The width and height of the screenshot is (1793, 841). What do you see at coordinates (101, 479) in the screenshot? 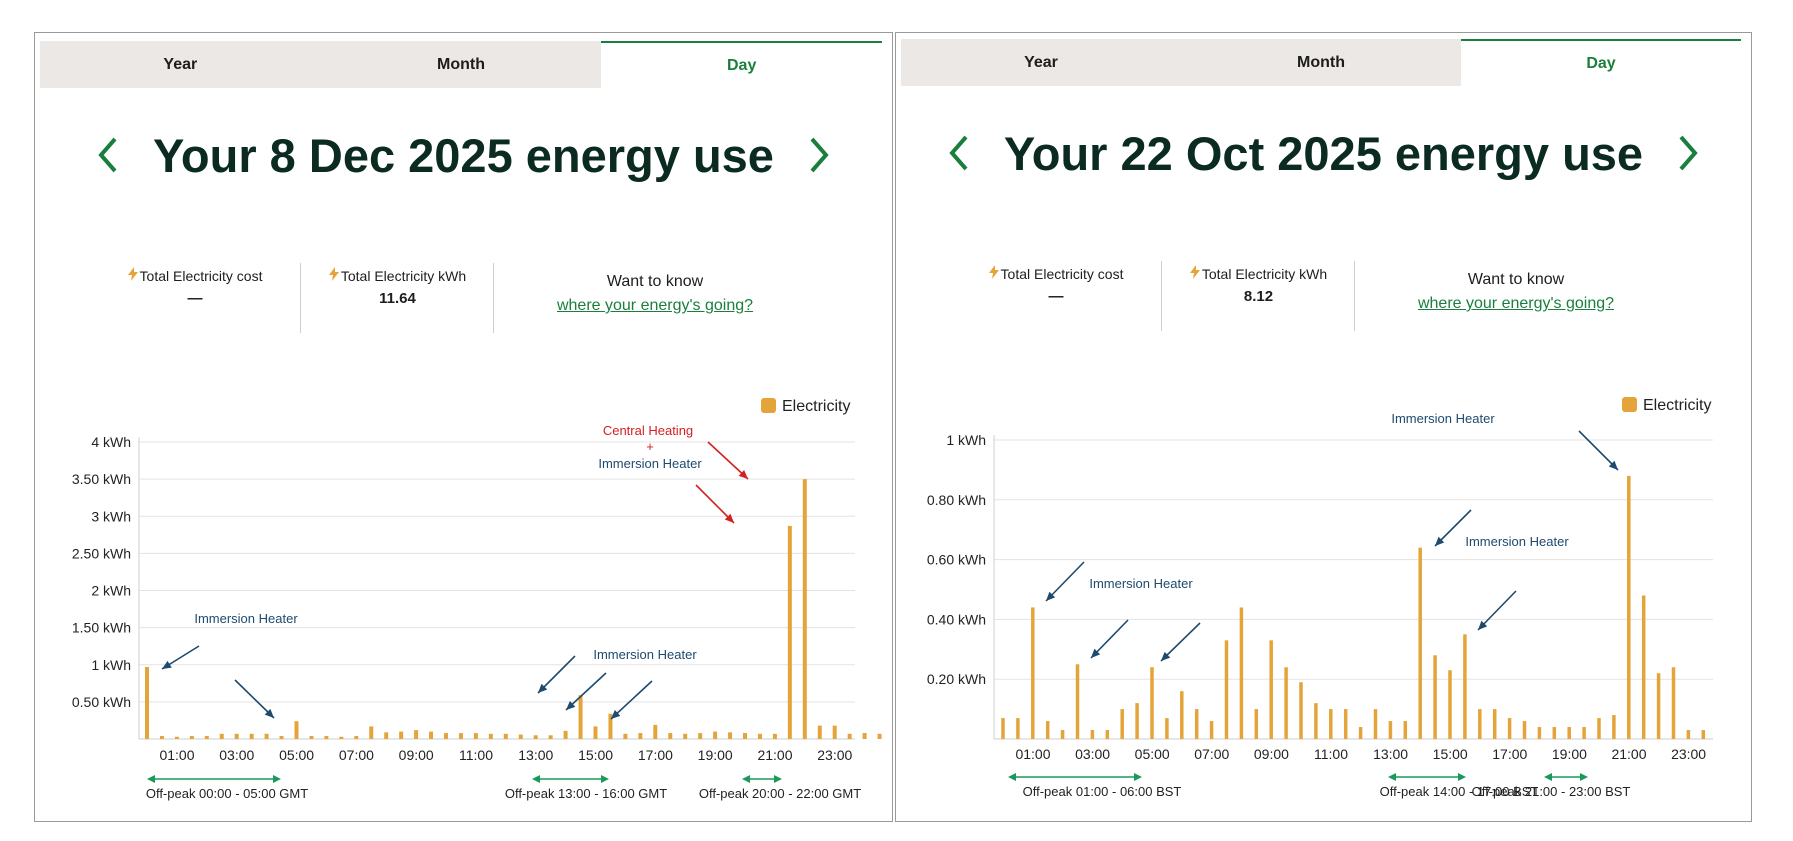
I see `y-tick-label: 3.50 kWh` at bounding box center [101, 479].